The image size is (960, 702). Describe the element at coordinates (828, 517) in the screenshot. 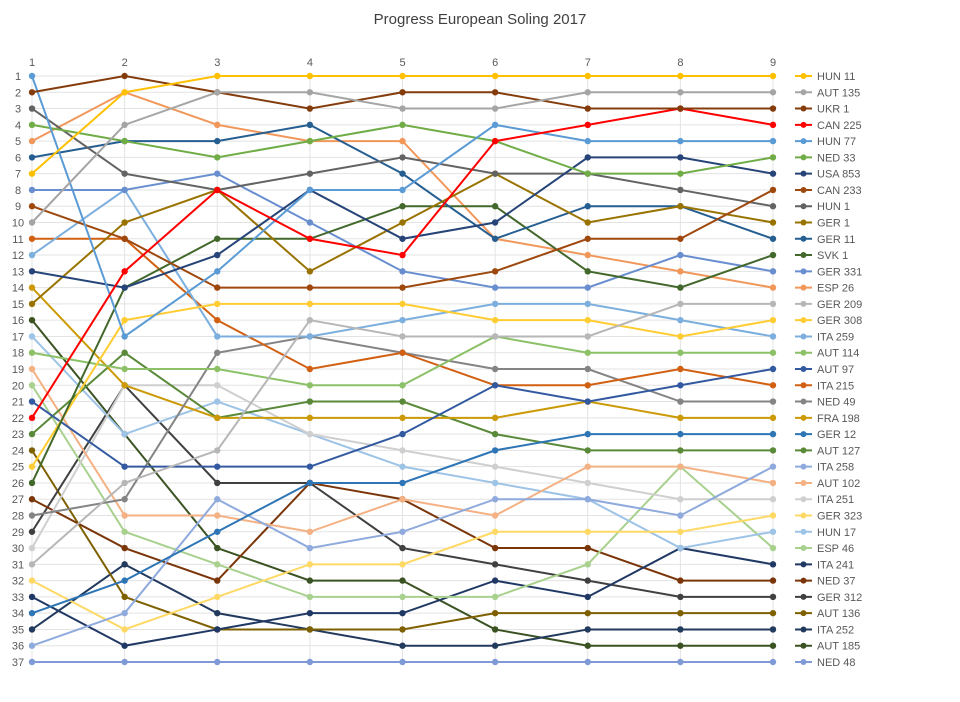

I see `legend-item: GER 323` at that location.